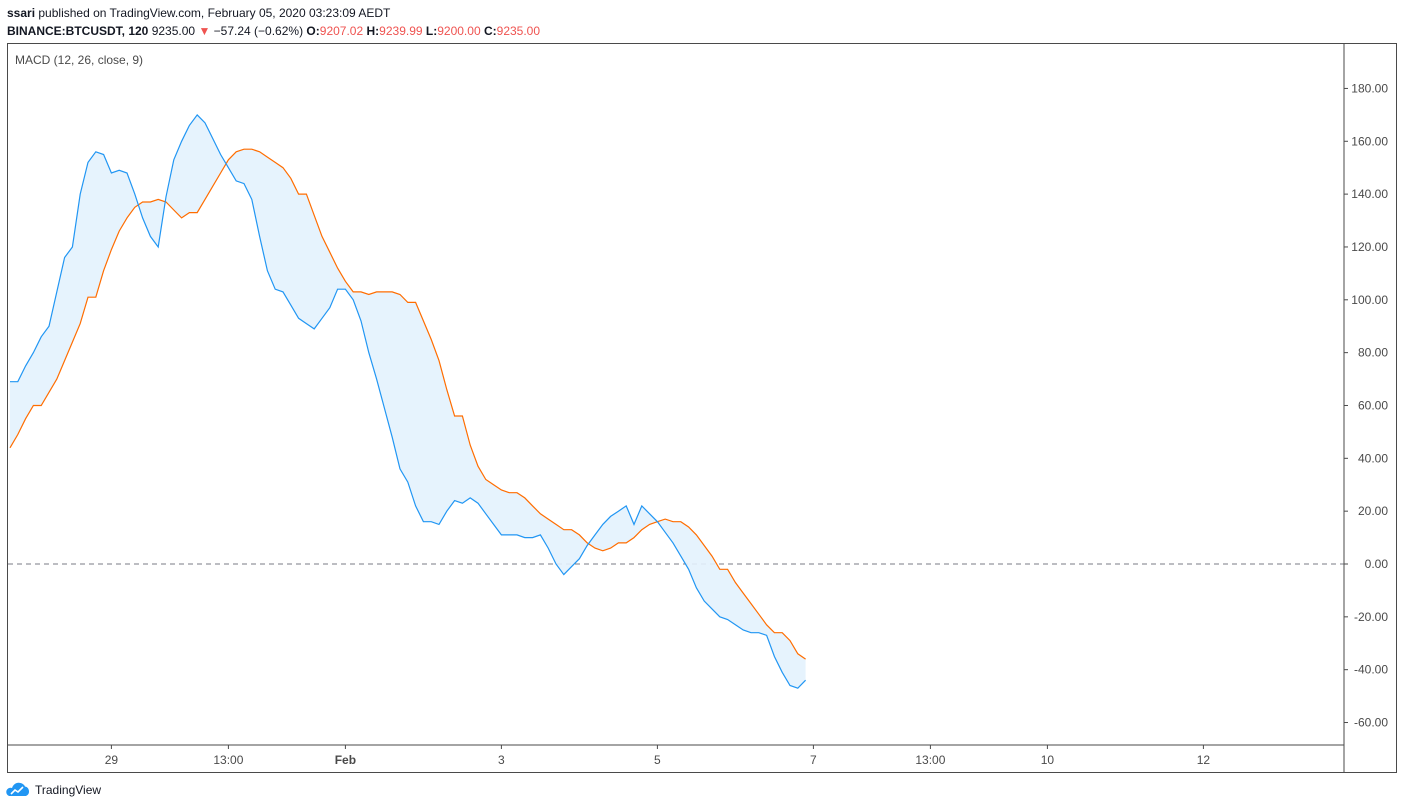  Describe the element at coordinates (518, 31) in the screenshot. I see `close-value: 9235.00` at that location.